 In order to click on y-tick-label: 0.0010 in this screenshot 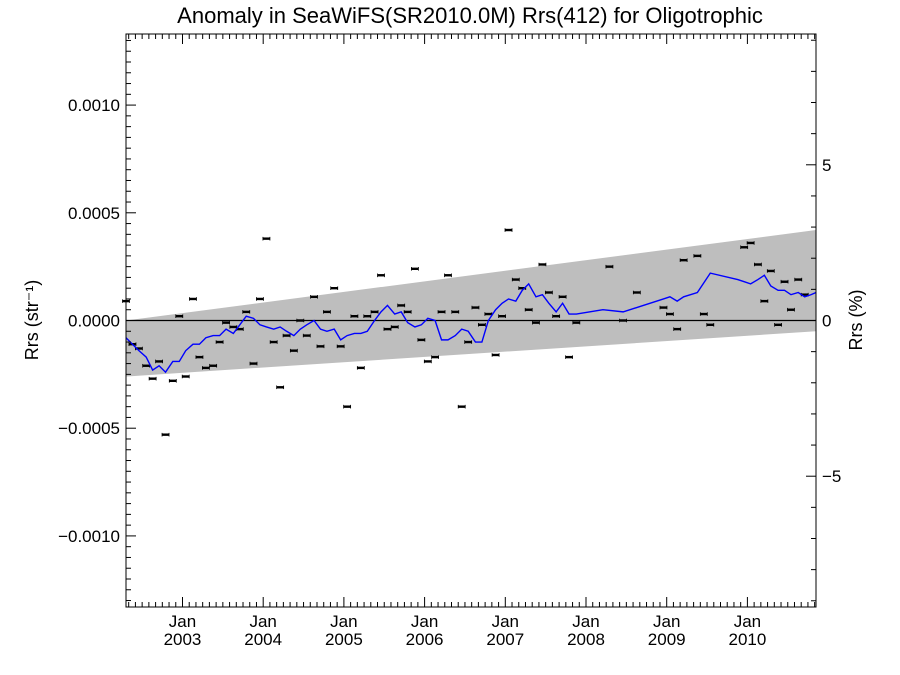, I will do `click(94, 105)`.